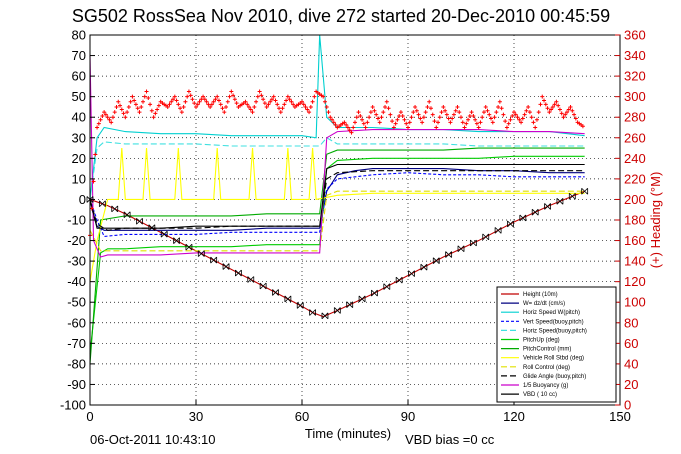 Image resolution: width=681 pixels, height=454 pixels. Describe the element at coordinates (89, 416) in the screenshot. I see `x-tick-label: 0` at that location.